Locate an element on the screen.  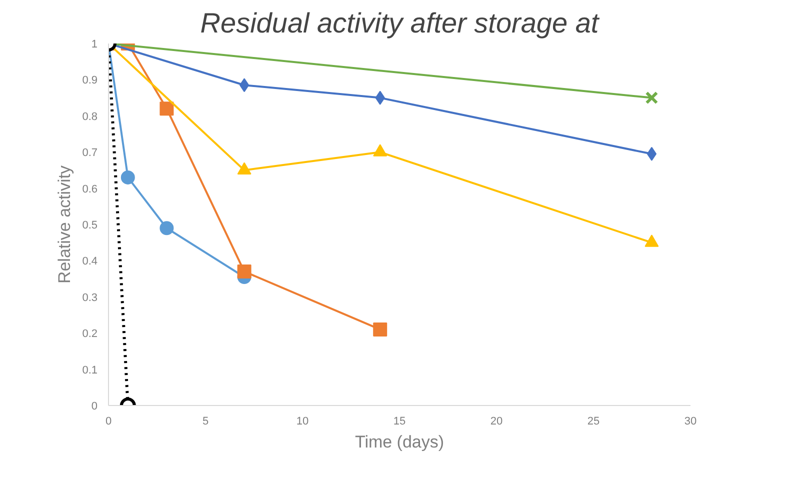
x-tick-label: 0 is located at coordinates (108, 422).